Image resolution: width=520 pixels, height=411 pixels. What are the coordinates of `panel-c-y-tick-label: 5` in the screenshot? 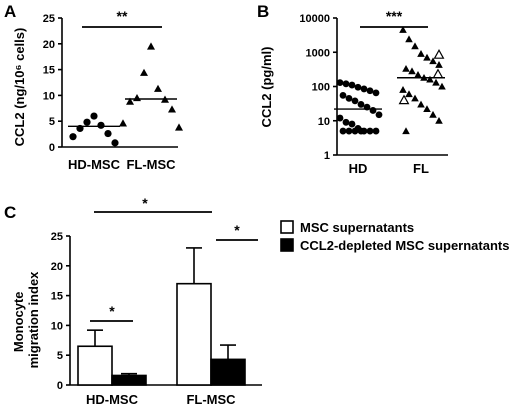 It's located at (60, 356).